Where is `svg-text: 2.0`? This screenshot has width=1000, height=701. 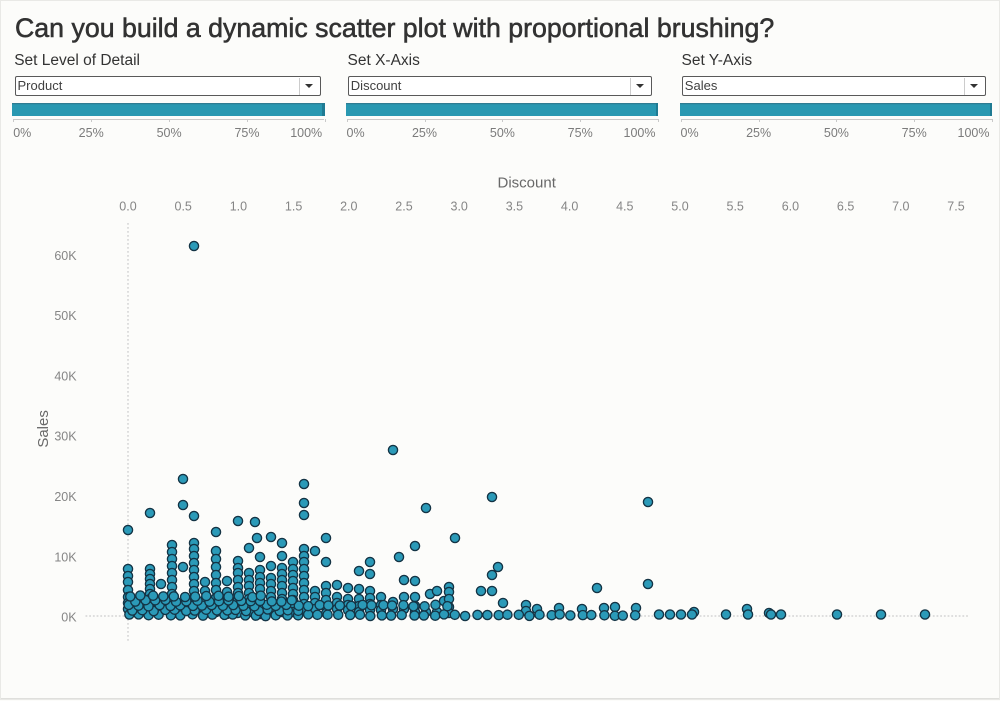
svg-text: 2.0 is located at coordinates (348, 206).